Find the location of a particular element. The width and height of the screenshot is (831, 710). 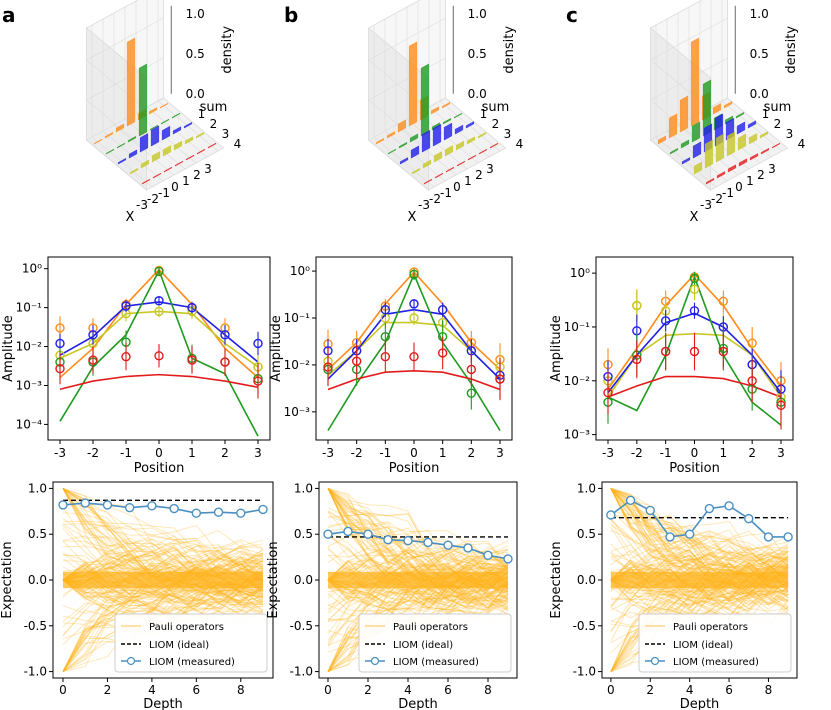

x-tick-label: 4 is located at coordinates (152, 690).